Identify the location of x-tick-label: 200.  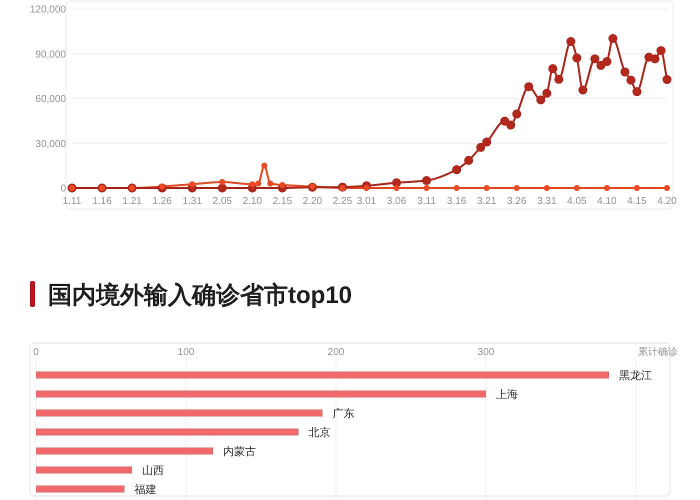
(336, 352).